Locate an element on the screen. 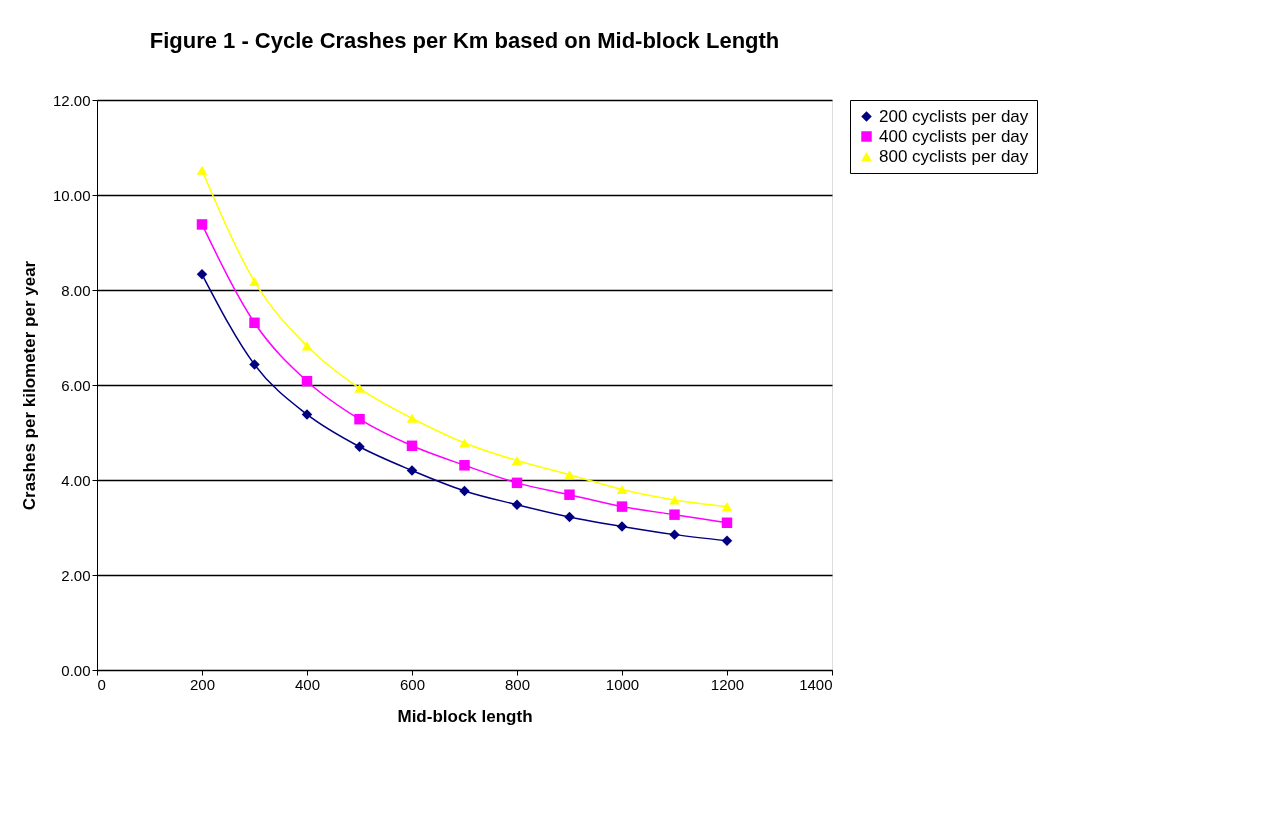  x-tick-label: 1400 is located at coordinates (816, 684).